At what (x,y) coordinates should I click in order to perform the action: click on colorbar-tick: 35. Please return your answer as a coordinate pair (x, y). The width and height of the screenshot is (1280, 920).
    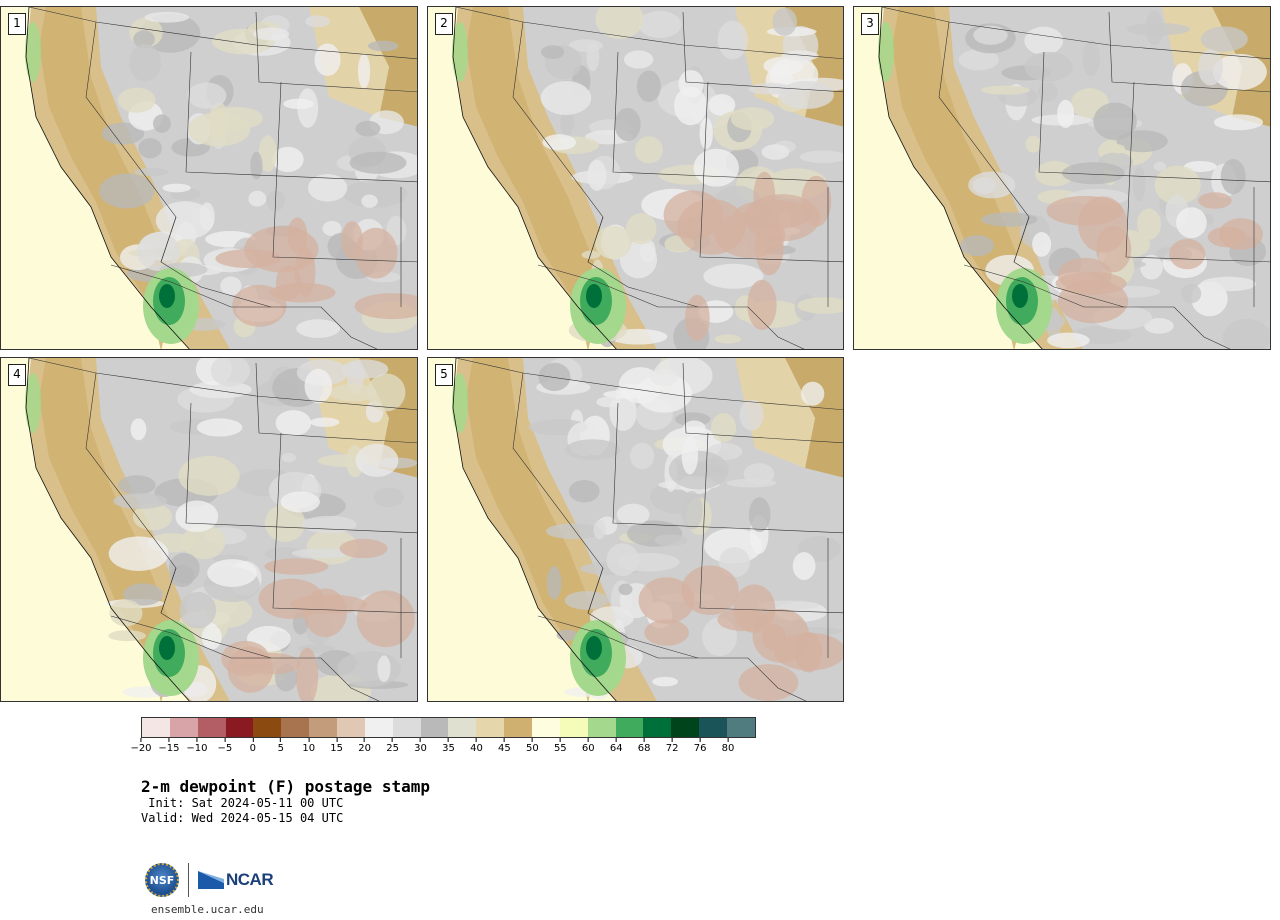
    Looking at the image, I should click on (448, 746).